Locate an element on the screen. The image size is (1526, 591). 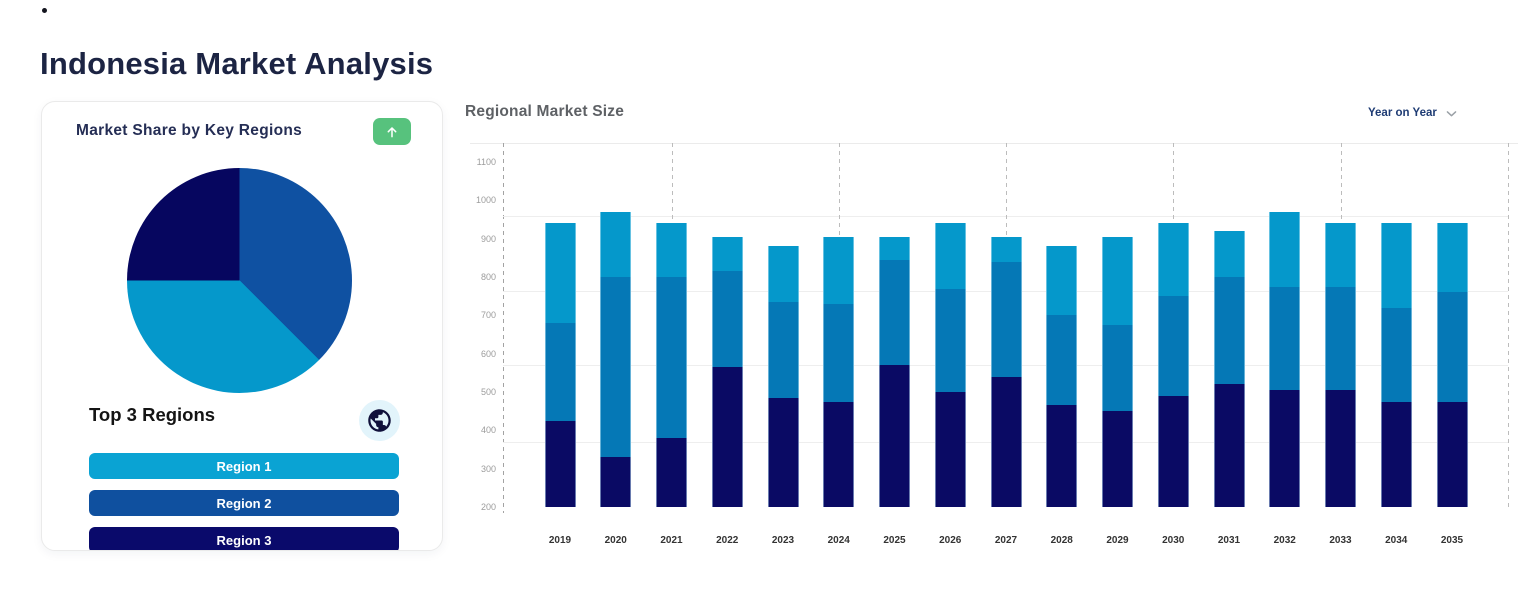
dashed-guide is located at coordinates (1508, 325).